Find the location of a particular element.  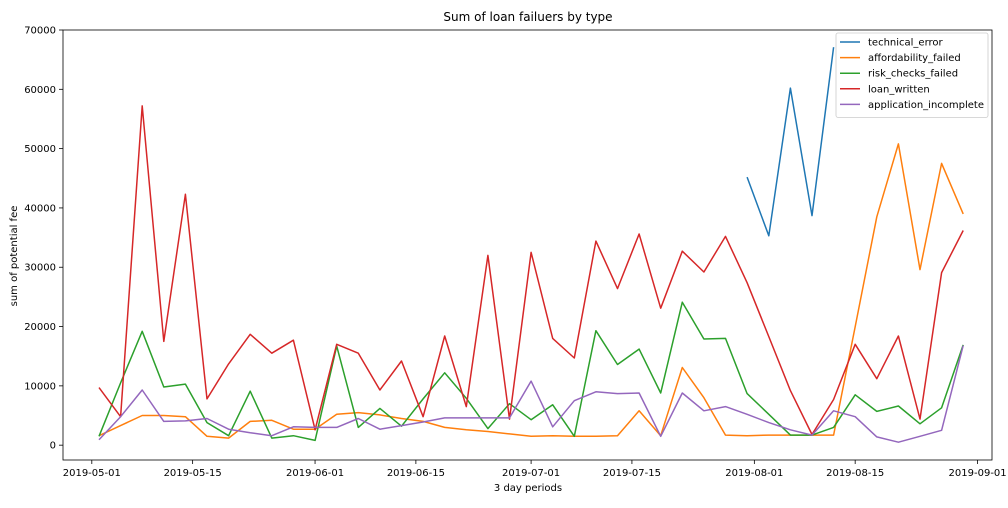

x-tick-label: 2019-06-01 is located at coordinates (315, 473).